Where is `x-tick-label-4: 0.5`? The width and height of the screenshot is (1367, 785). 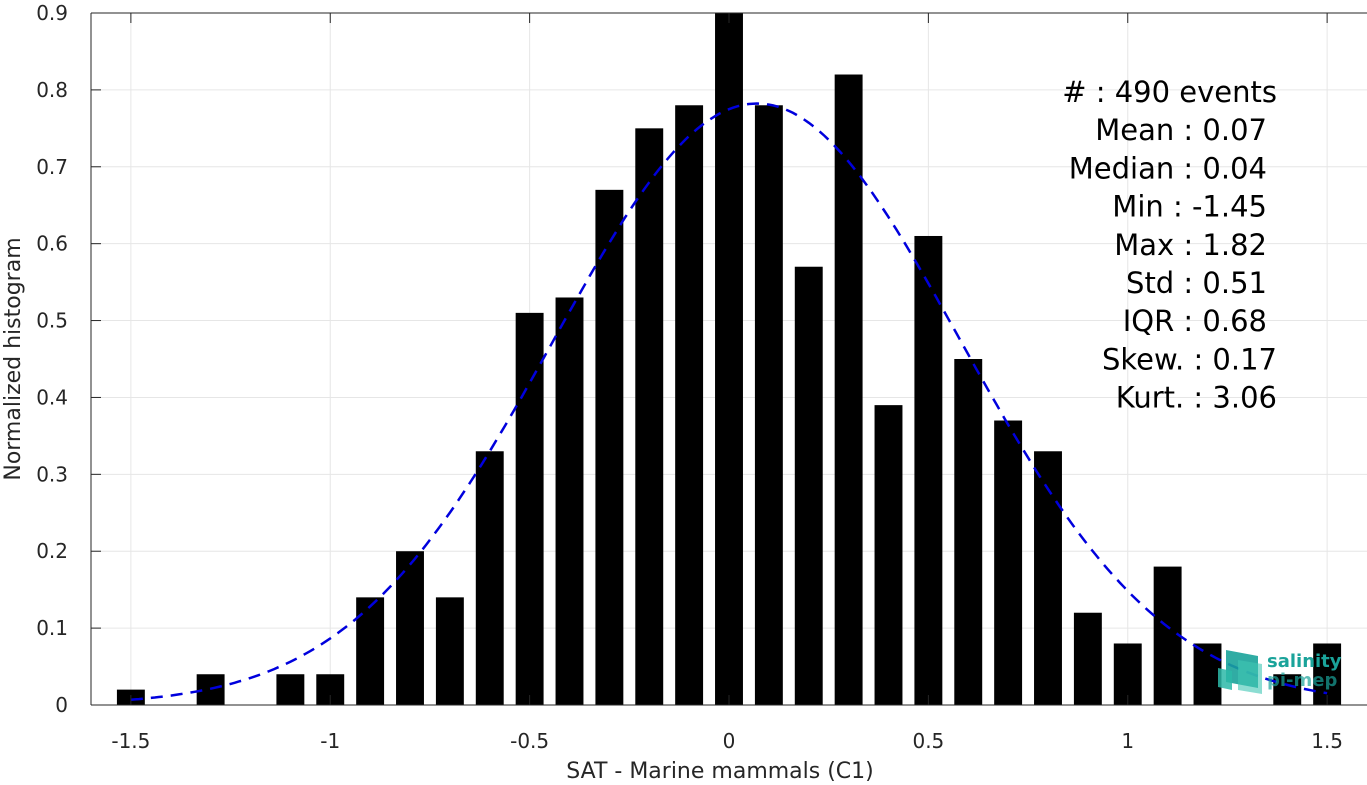
x-tick-label-4: 0.5 is located at coordinates (928, 741).